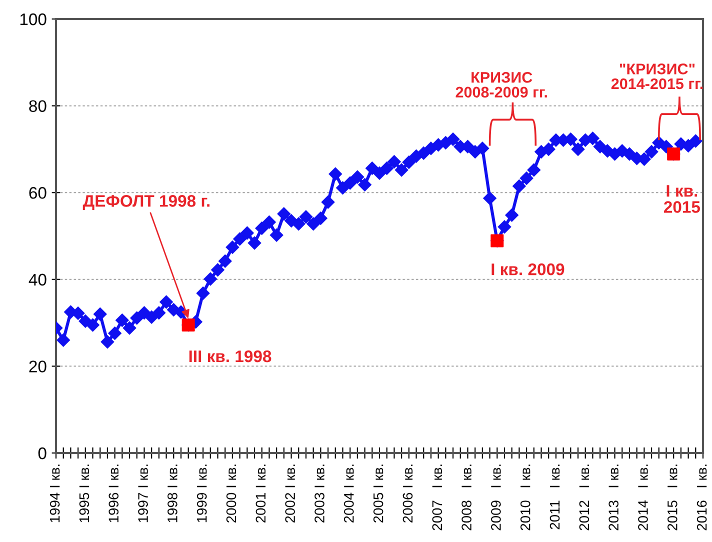  Describe the element at coordinates (37, 106) in the screenshot. I see `y-tick-label: 80` at that location.